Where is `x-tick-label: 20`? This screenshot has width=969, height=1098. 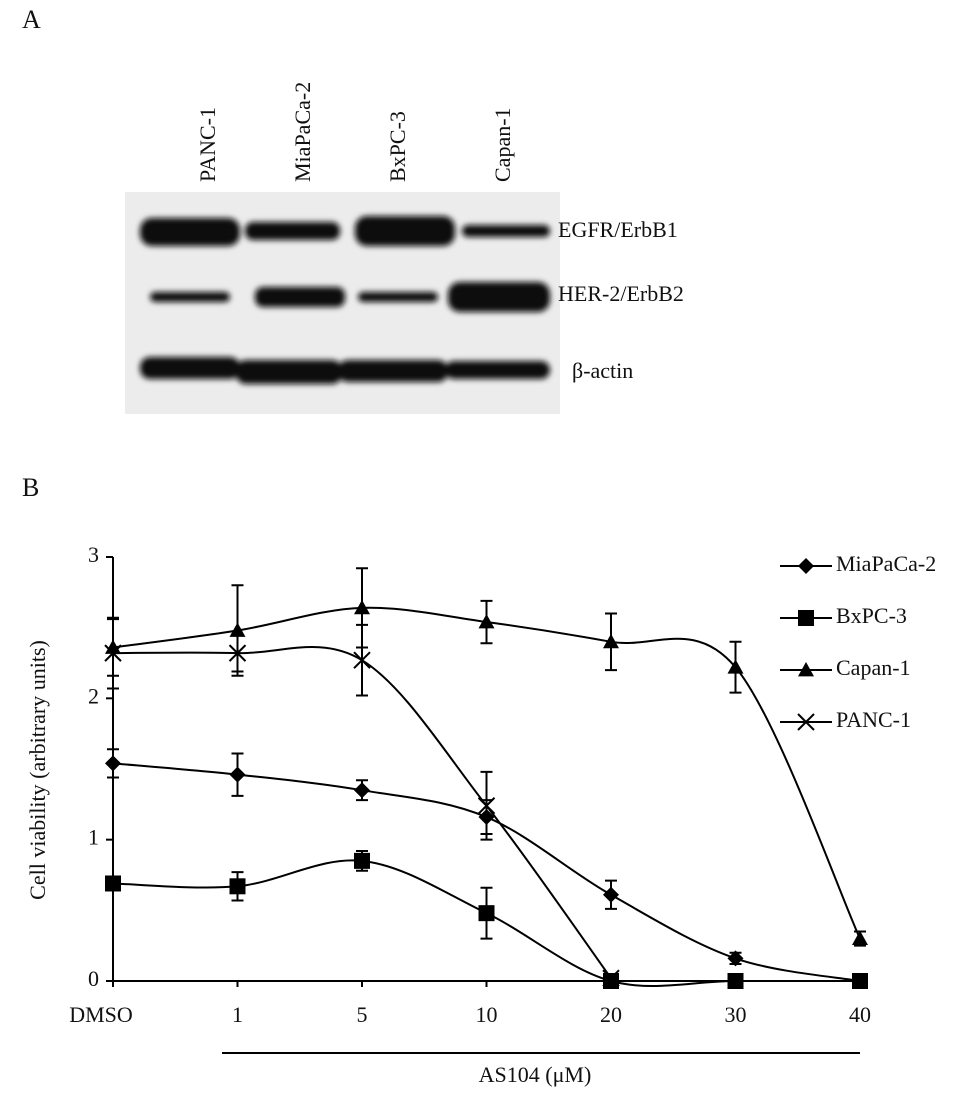 x-tick-label: 20 is located at coordinates (611, 1014).